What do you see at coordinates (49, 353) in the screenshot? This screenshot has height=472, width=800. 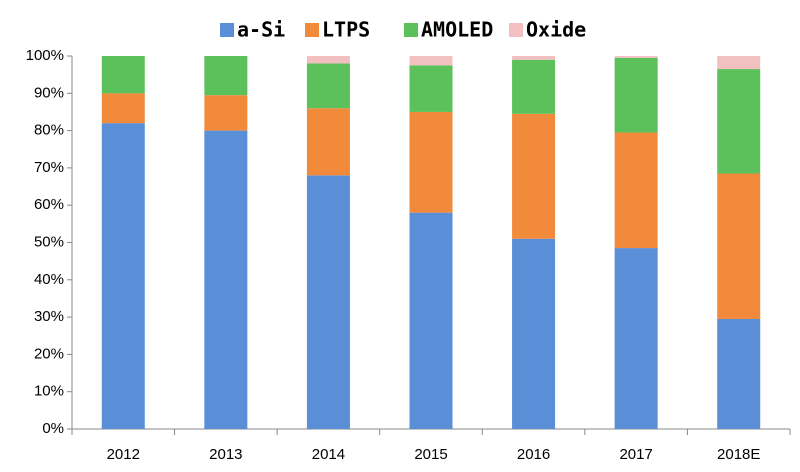 I see `y-tick-label: 20%` at bounding box center [49, 353].